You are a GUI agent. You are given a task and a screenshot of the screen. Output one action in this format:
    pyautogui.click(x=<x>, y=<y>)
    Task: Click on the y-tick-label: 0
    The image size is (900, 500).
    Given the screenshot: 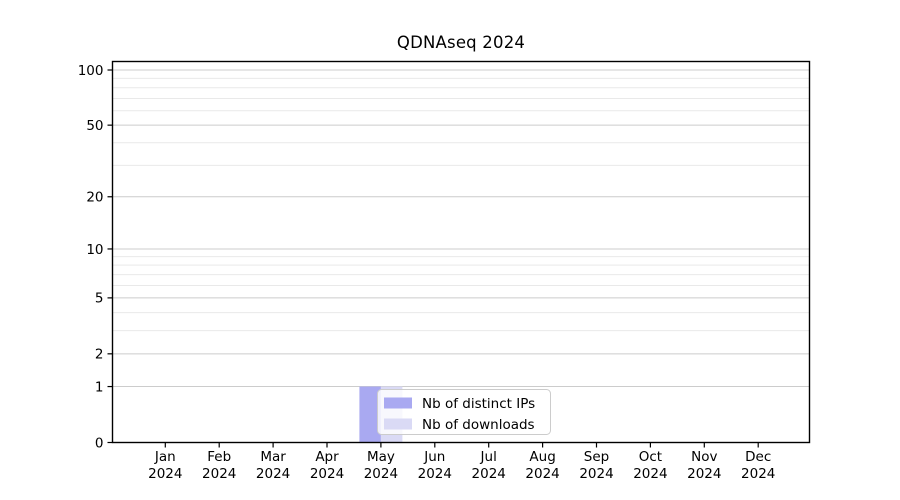 What is the action you would take?
    pyautogui.click(x=99, y=443)
    